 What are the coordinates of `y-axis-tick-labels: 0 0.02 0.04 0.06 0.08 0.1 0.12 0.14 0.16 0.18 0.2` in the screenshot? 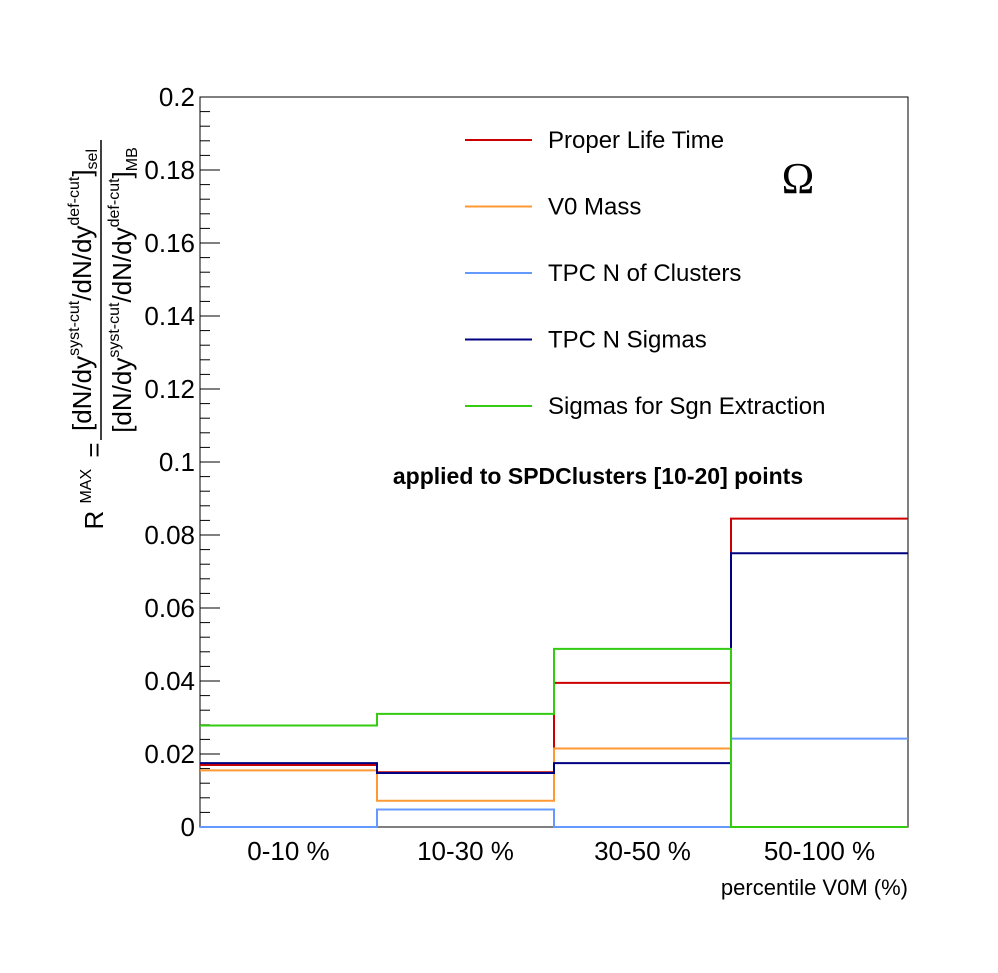 It's located at (169, 462).